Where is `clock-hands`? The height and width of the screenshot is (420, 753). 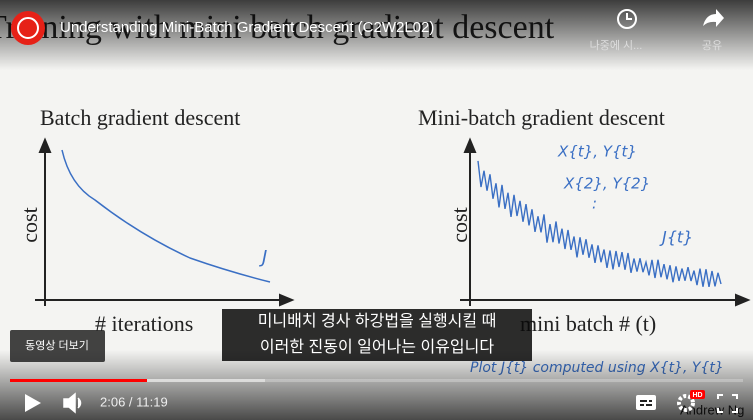 clock-hands is located at coordinates (629, 16).